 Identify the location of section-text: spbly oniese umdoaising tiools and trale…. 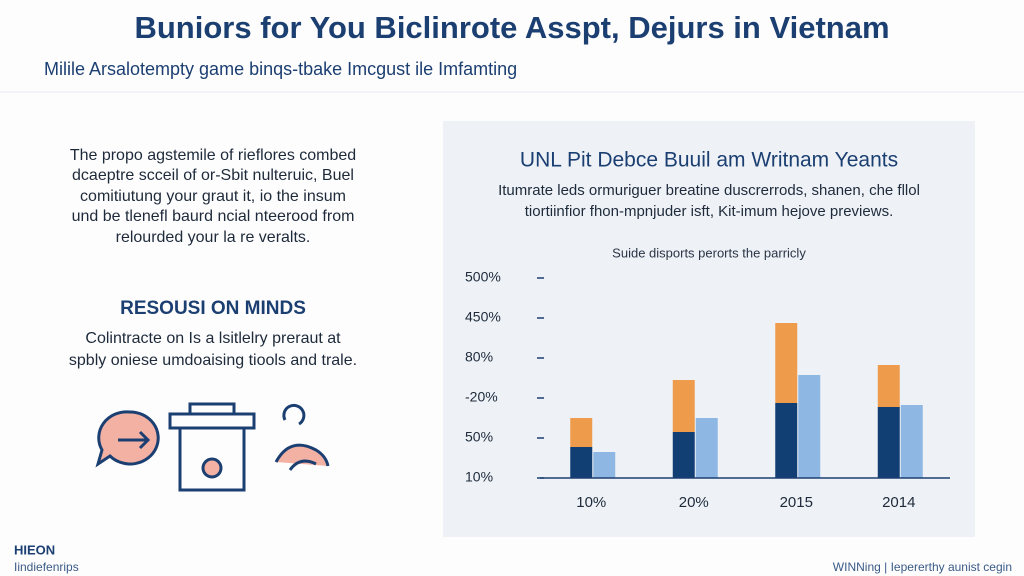
(213, 360).